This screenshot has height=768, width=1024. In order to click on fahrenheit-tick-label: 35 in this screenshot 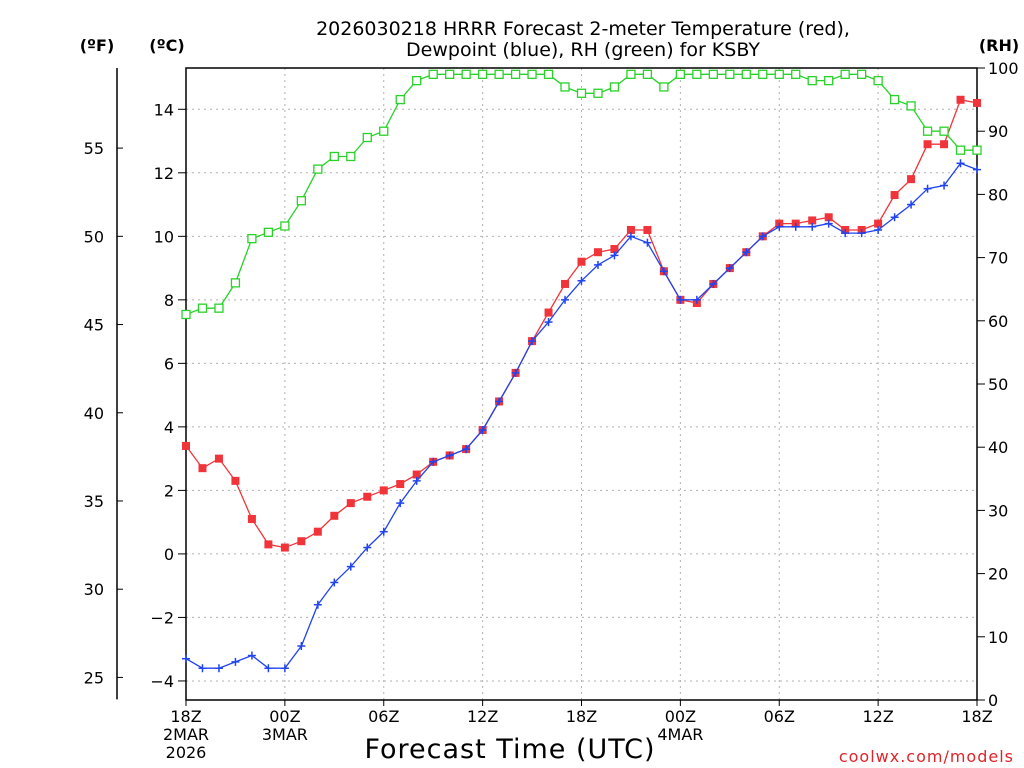, I will do `click(94, 501)`.